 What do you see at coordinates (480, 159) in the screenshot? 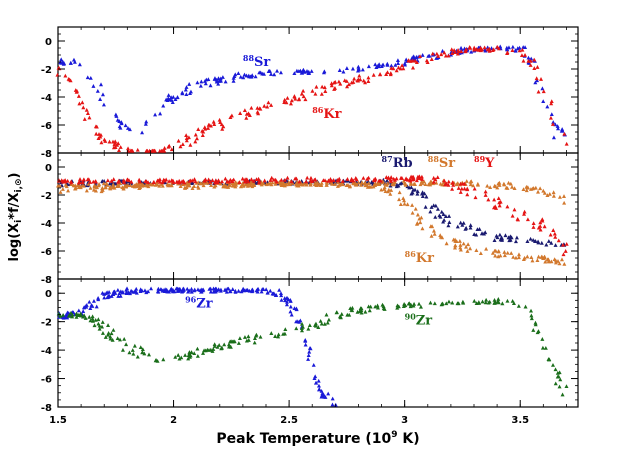
I see `annotation-mass-number: 89` at bounding box center [480, 159].